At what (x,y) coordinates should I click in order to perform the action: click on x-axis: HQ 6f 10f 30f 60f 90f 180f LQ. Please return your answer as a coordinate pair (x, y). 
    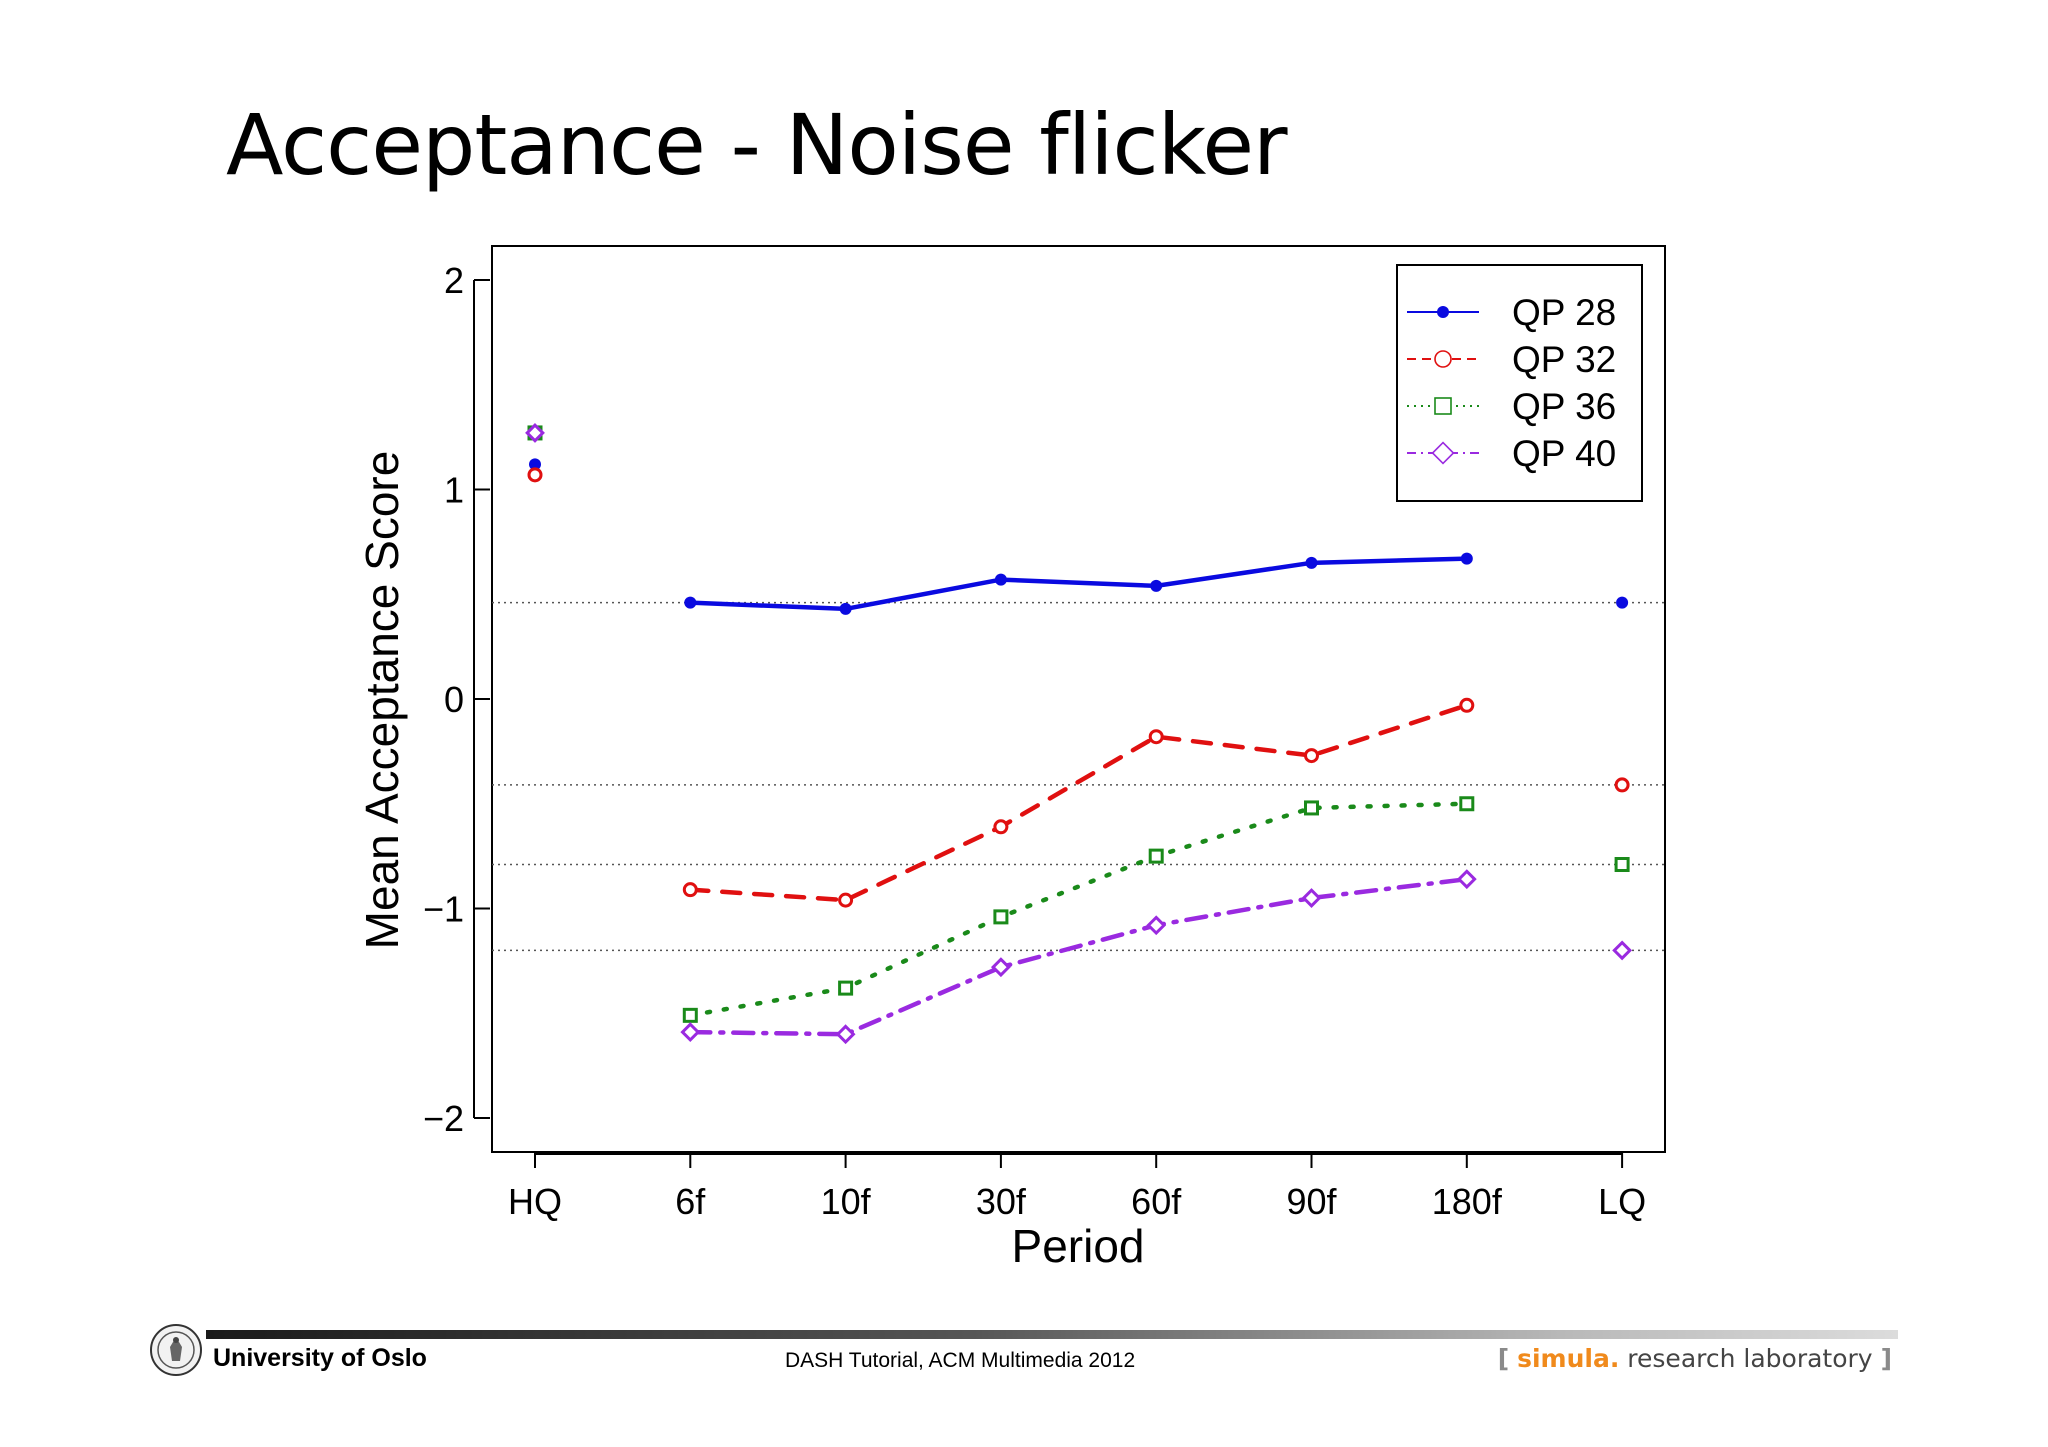
    Looking at the image, I should click on (1077, 1187).